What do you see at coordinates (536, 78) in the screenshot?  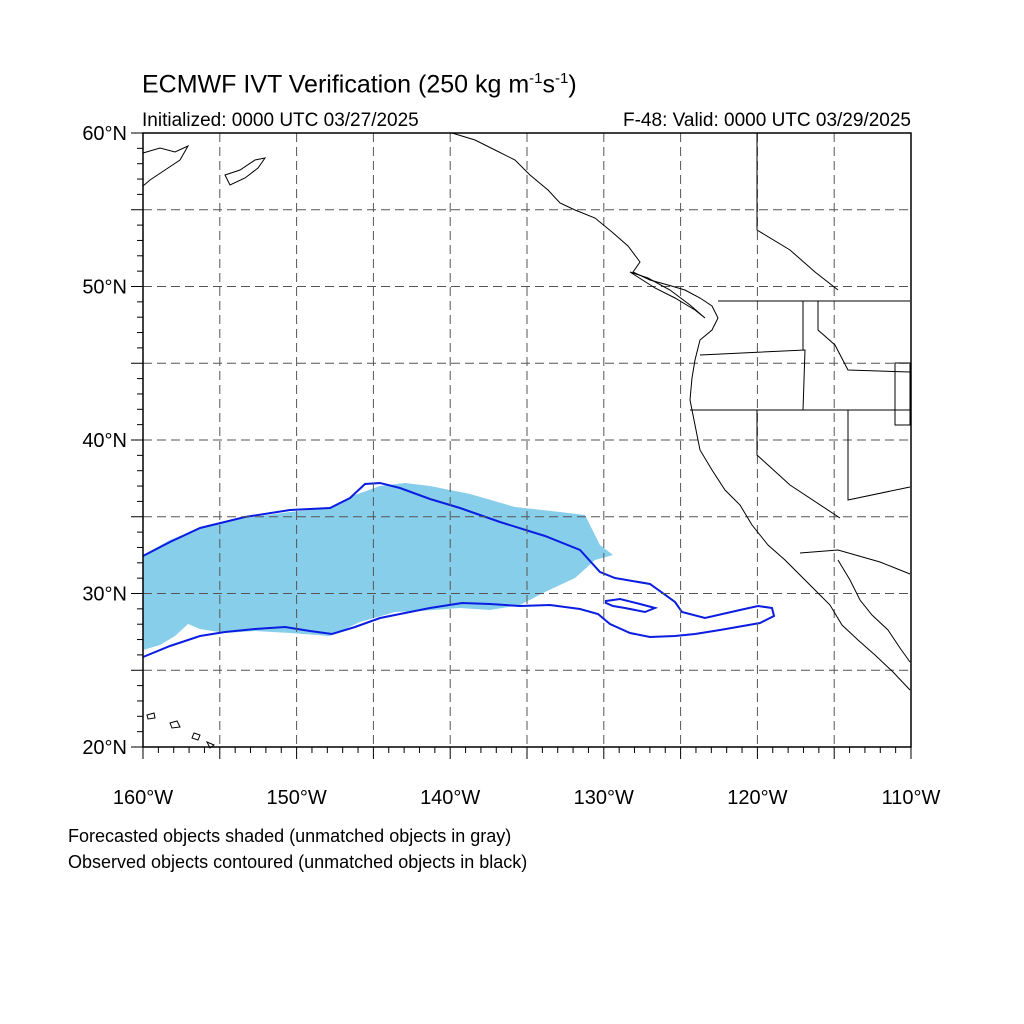 I see `title-exponent-1: -1` at bounding box center [536, 78].